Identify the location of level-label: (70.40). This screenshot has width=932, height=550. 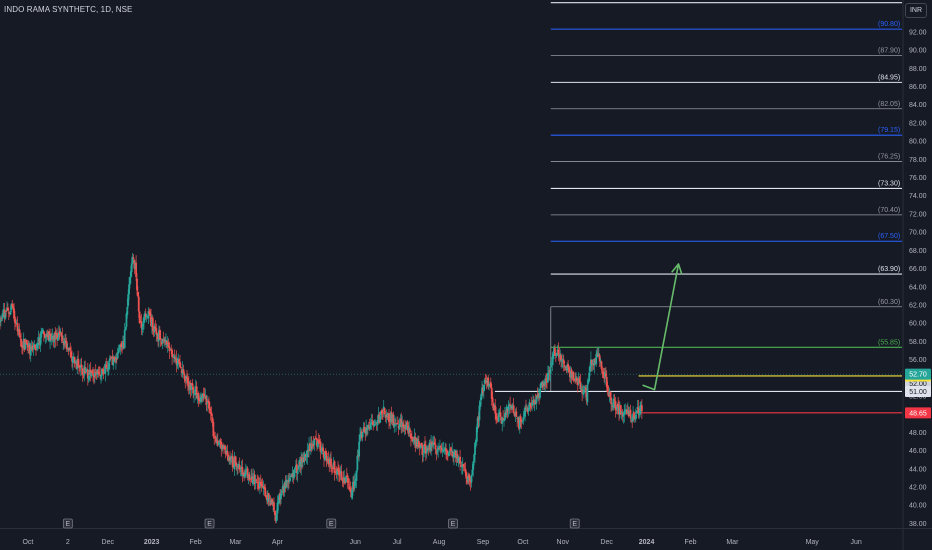
(889, 210).